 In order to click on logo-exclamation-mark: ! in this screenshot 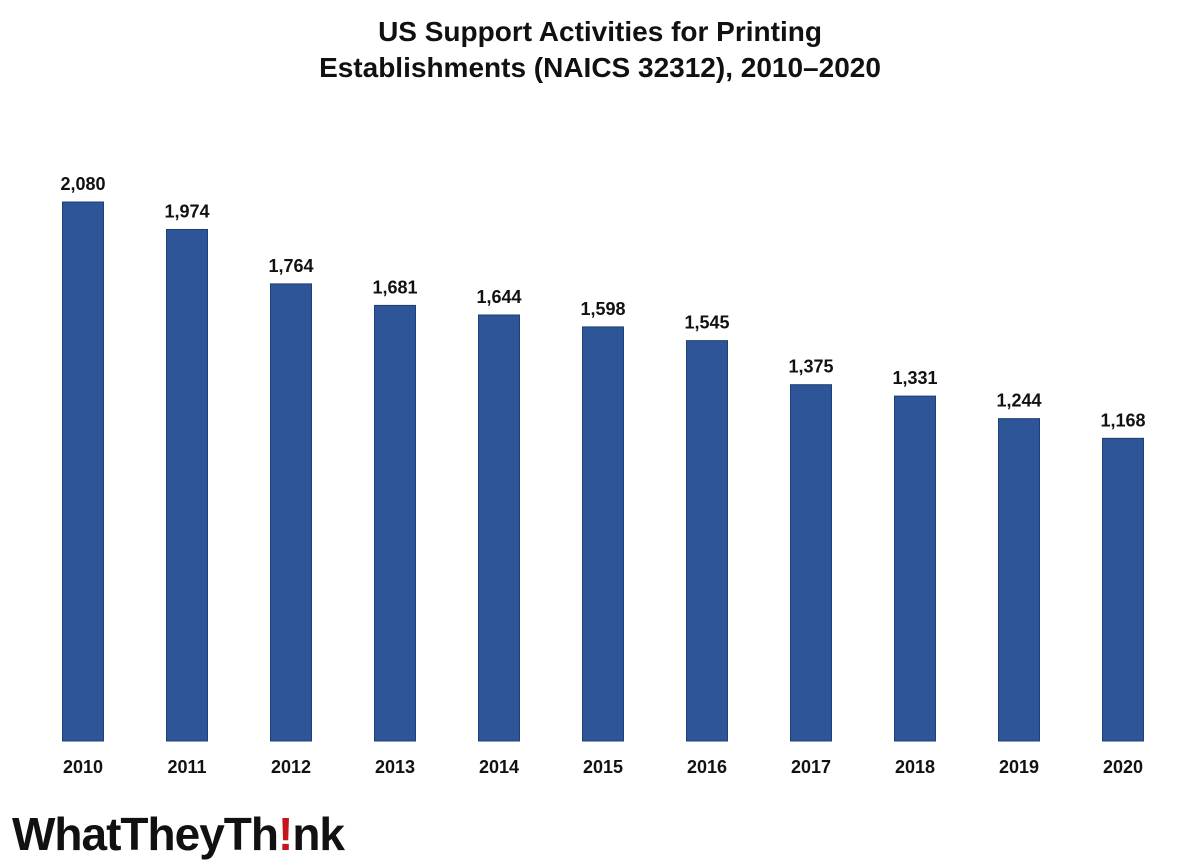, I will do `click(285, 834)`.